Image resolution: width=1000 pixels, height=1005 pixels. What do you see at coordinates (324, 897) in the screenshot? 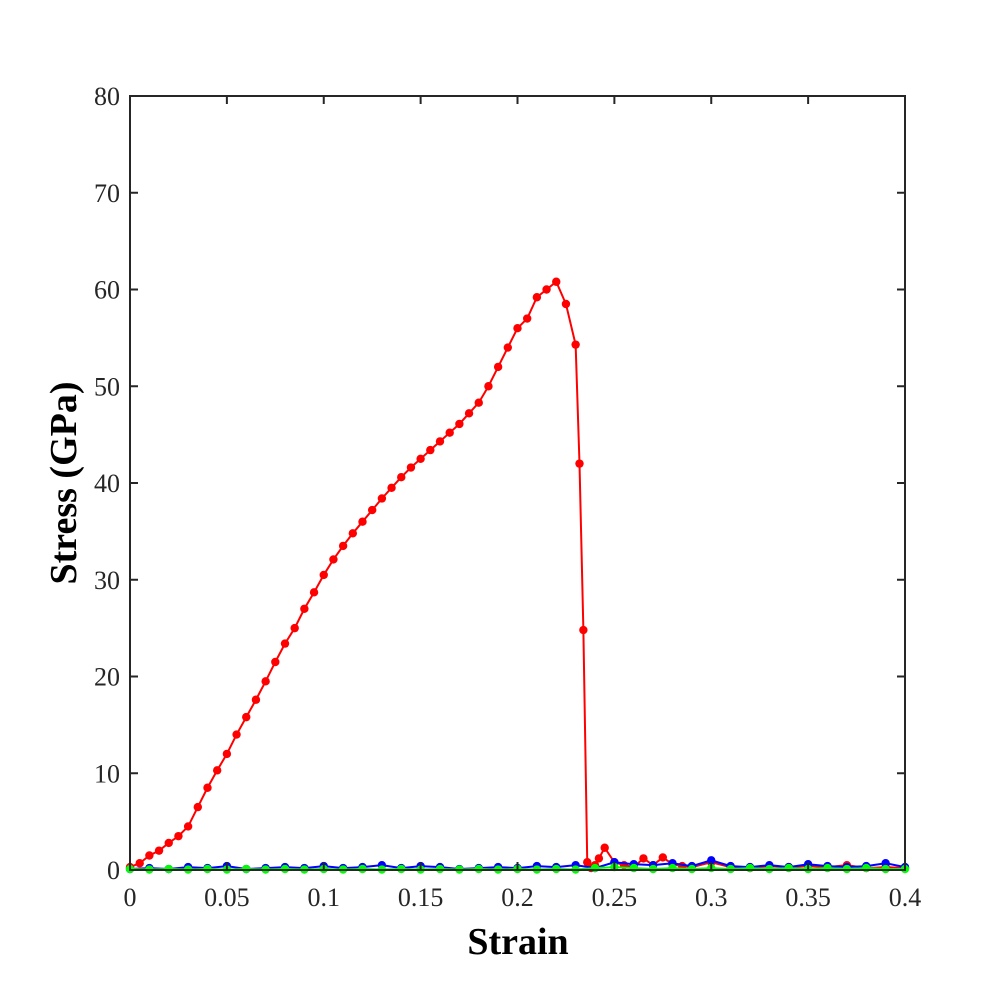
I see `x-tick-label: 0.1` at bounding box center [324, 897].